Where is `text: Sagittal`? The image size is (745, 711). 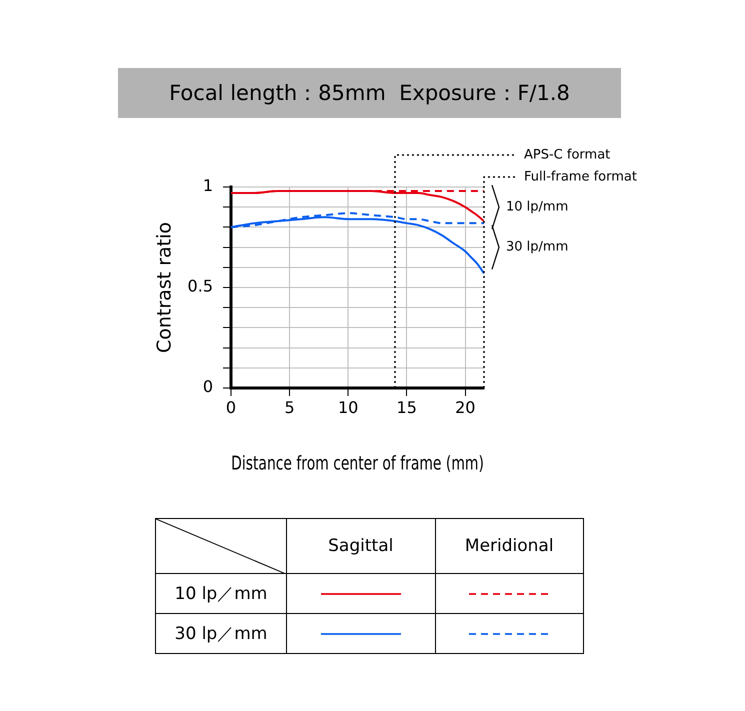 text: Sagittal is located at coordinates (360, 546).